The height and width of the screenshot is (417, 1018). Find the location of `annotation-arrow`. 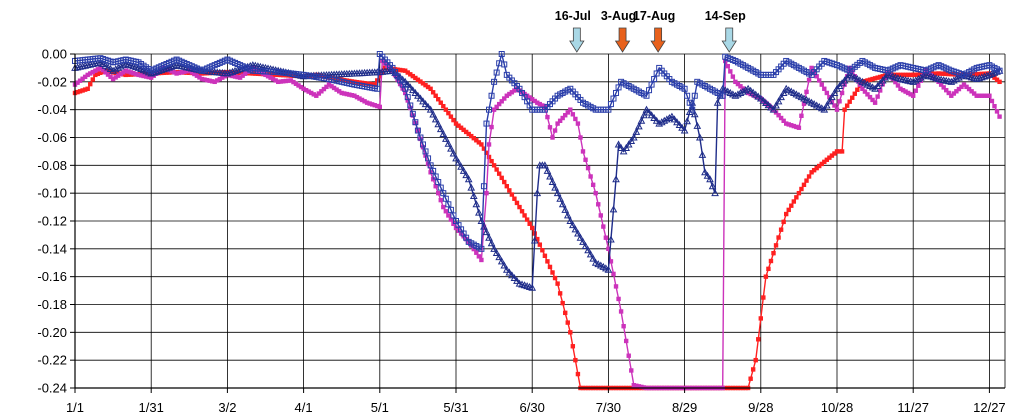

annotation-arrow is located at coordinates (622, 40).